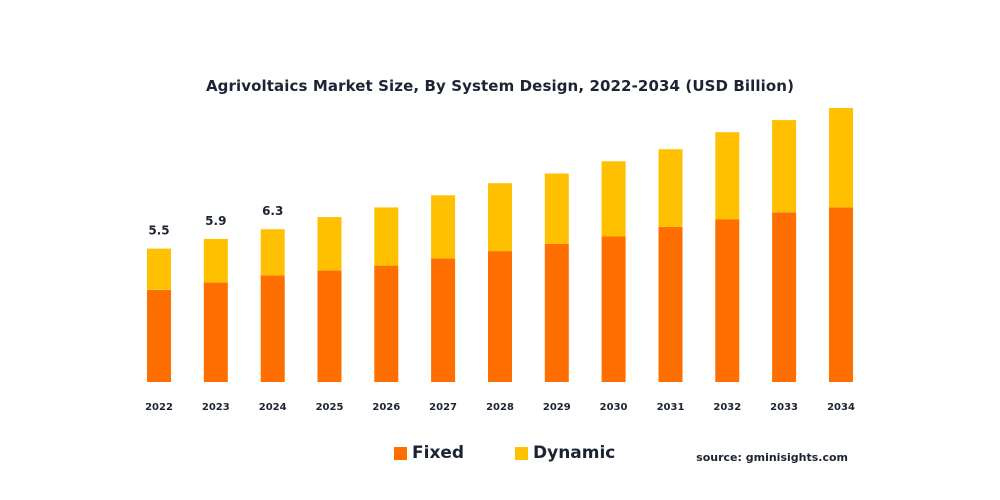  I want to click on x-tick-label-2028: 2028, so click(500, 407).